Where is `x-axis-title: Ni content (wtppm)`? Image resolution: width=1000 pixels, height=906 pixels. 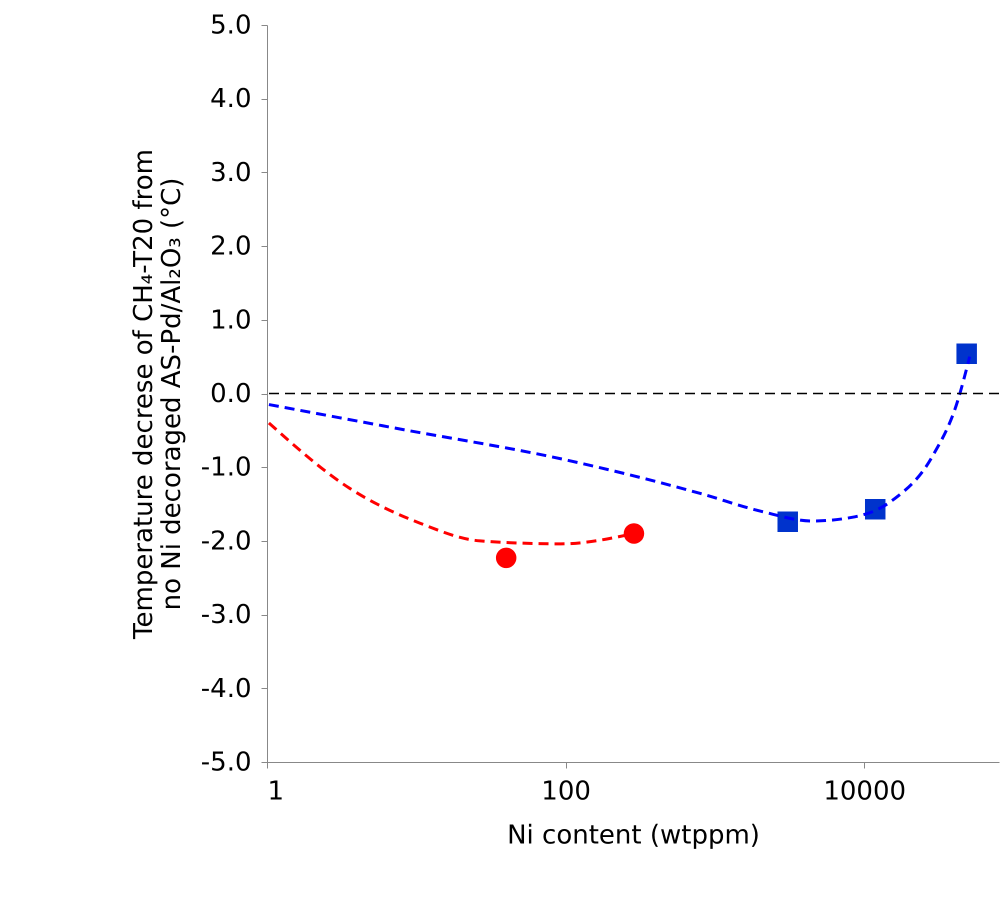 x-axis-title: Ni content (wtppm) is located at coordinates (633, 835).